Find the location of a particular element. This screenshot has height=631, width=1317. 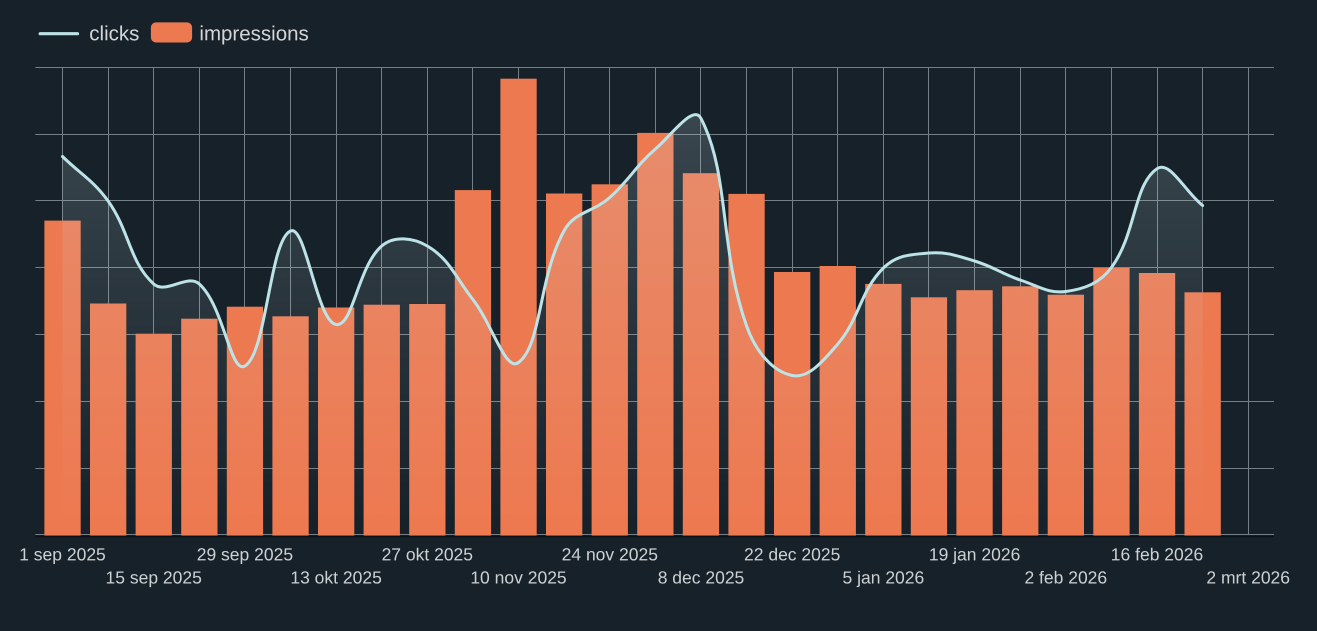

svg-text: impressions is located at coordinates (253, 33).